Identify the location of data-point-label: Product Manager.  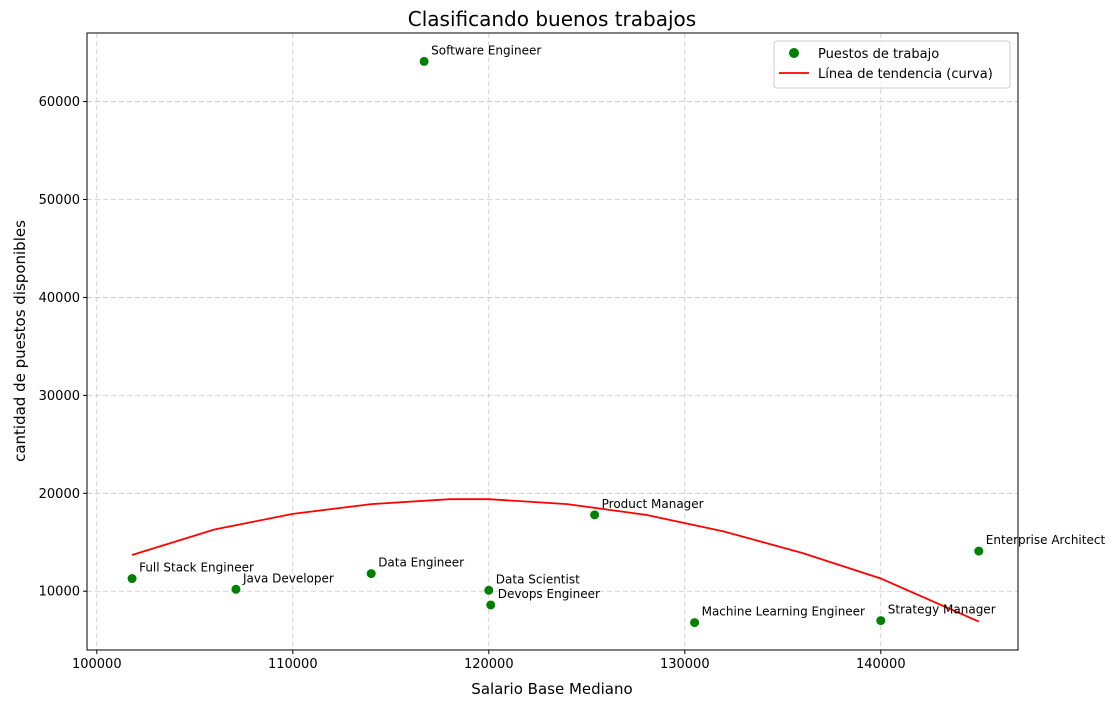
(653, 504).